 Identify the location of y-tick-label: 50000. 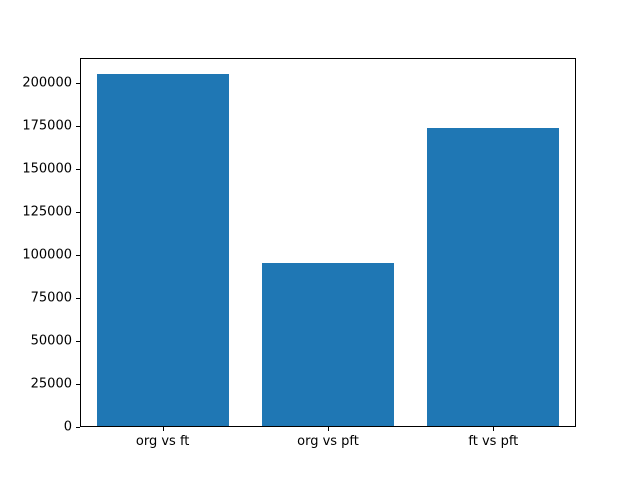
(51, 341).